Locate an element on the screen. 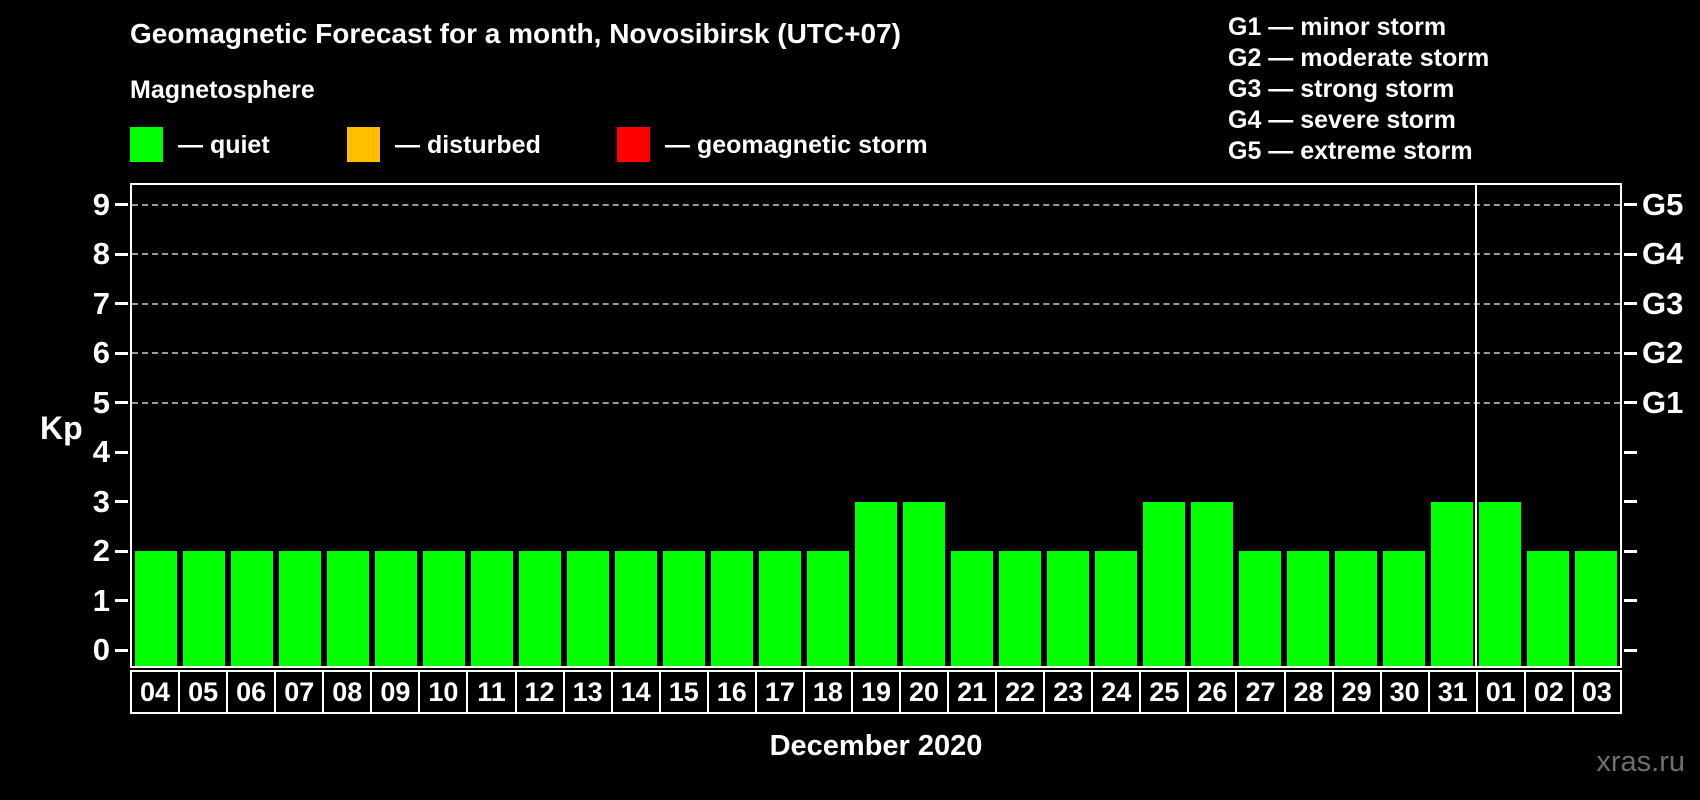 Image resolution: width=1700 pixels, height=800 pixels. day-label-cell: 18 is located at coordinates (827, 692).